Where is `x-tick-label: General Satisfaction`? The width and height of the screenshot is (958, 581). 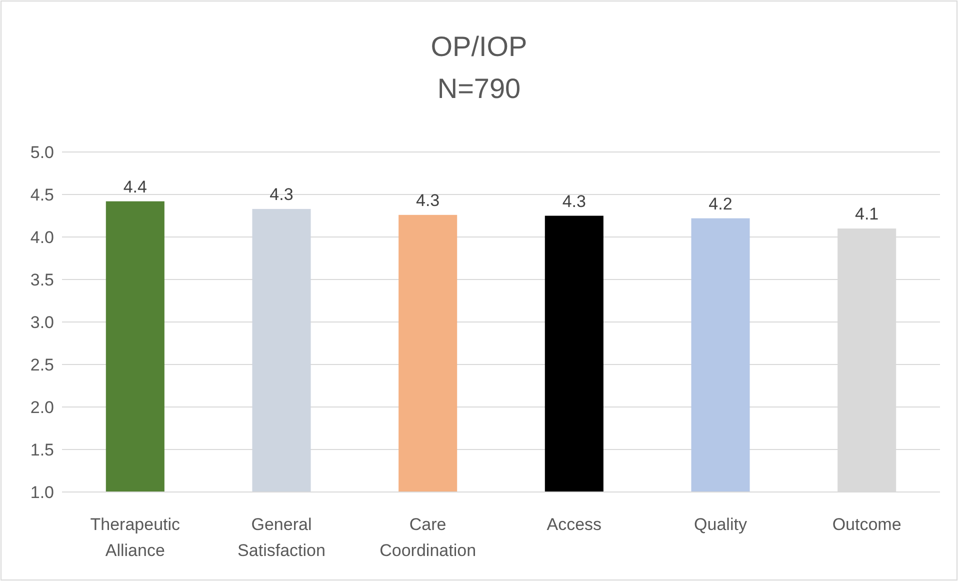 x-tick-label: General Satisfaction is located at coordinates (282, 537).